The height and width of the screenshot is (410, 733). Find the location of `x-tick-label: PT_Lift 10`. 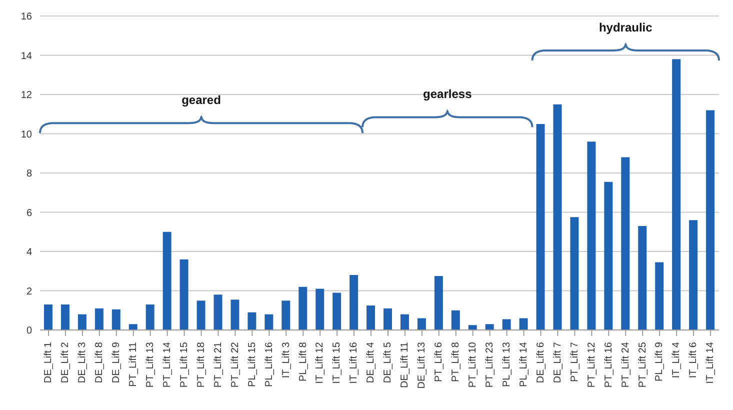

x-tick-label: PT_Lift 10 is located at coordinates (473, 365).